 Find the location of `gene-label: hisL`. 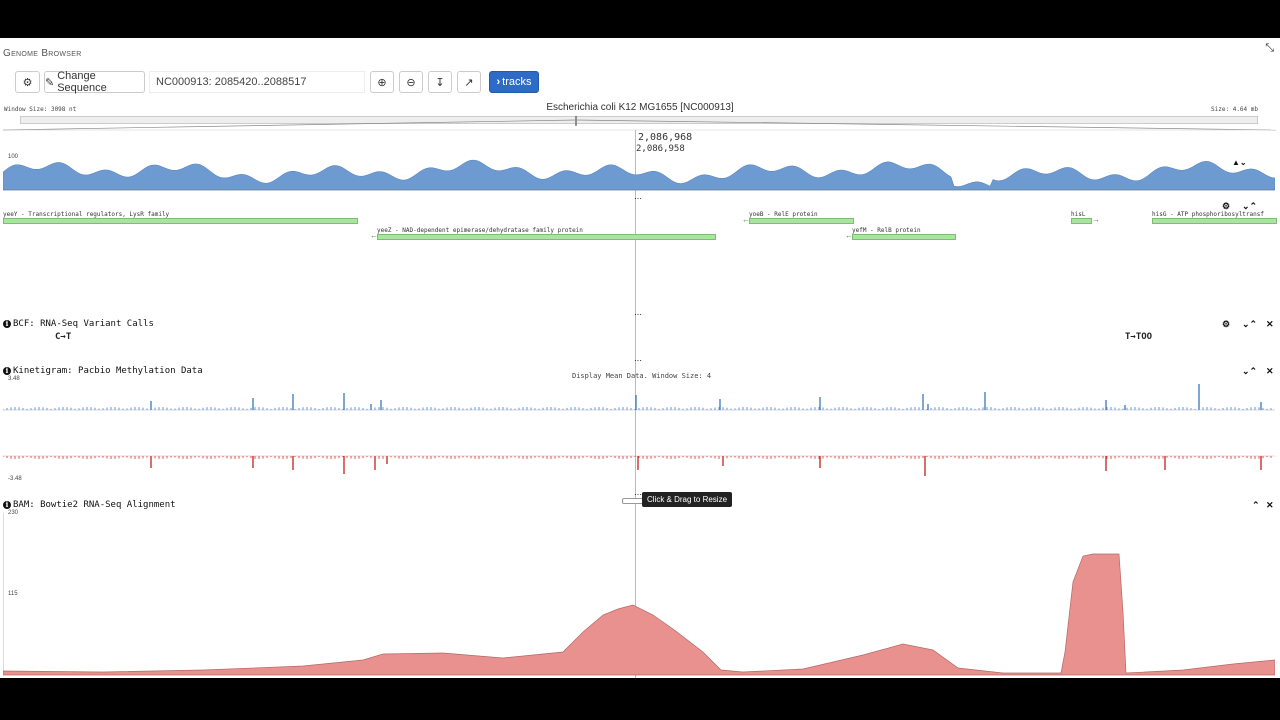

gene-label: hisL is located at coordinates (1078, 214).